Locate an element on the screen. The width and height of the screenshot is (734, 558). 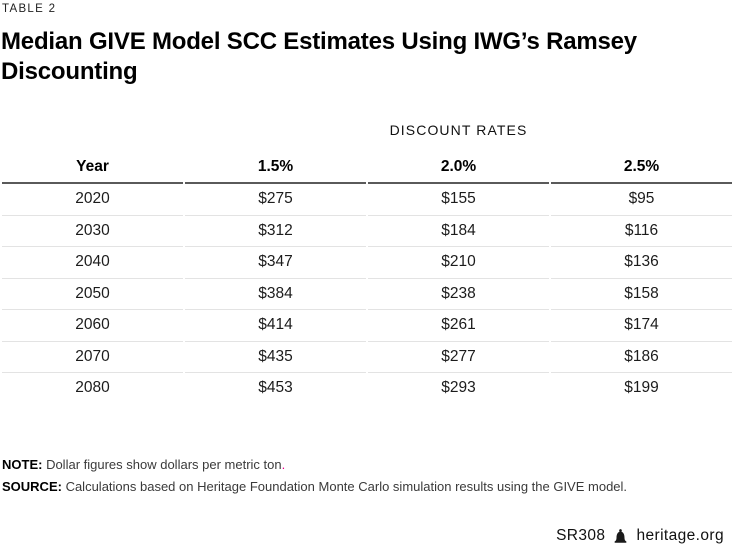
value-cell: $158 is located at coordinates (641, 294).